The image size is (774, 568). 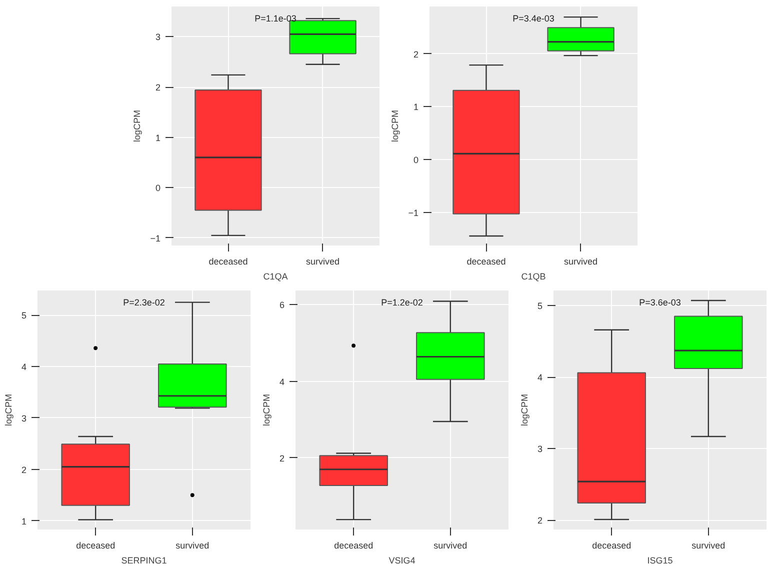 I want to click on annotation: P=3.4e-03, so click(x=533, y=18).